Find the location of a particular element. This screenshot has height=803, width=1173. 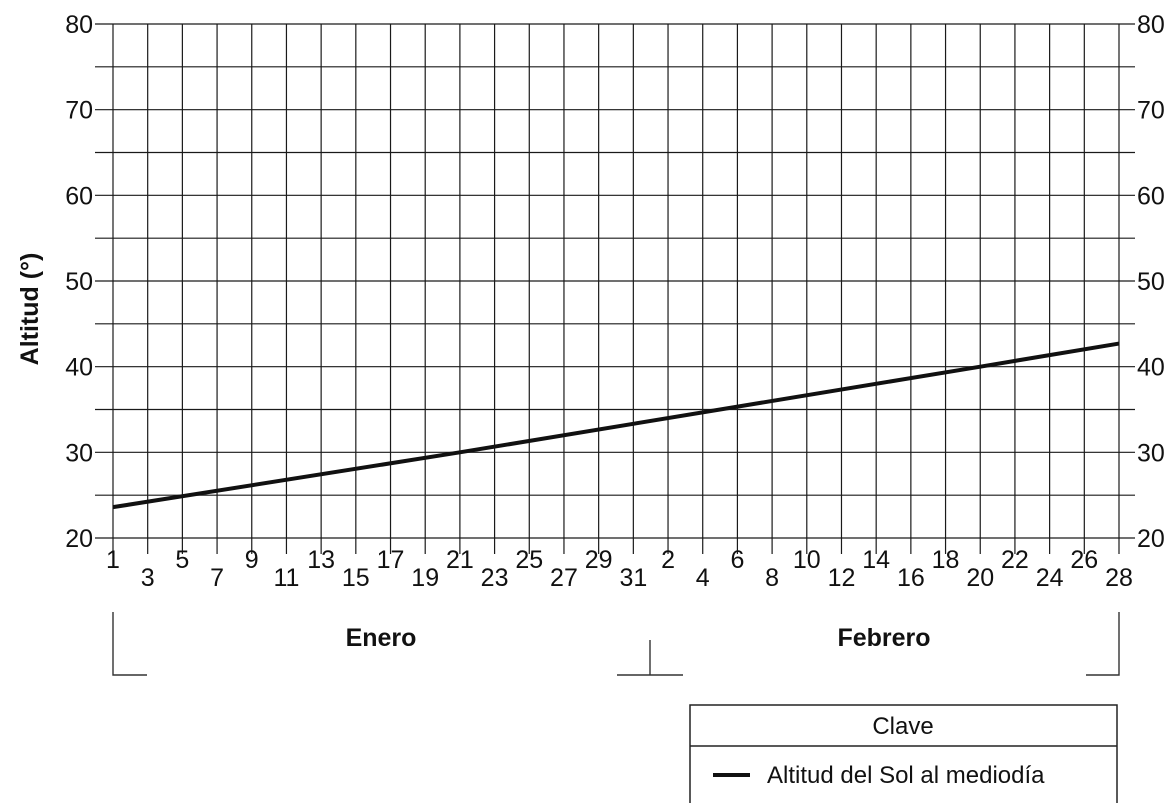

month-label-febrero: Febrero is located at coordinates (883, 638).